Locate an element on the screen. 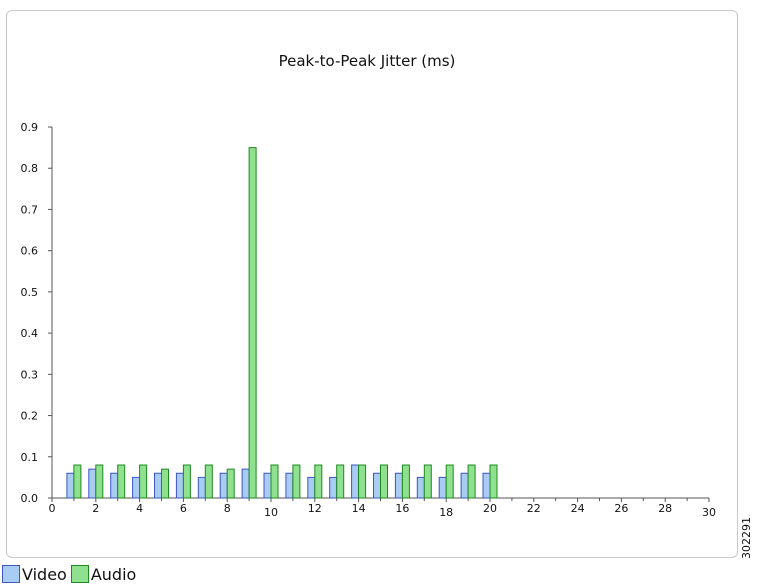 The width and height of the screenshot is (761, 585). x-tick-label: 20 is located at coordinates (490, 508).